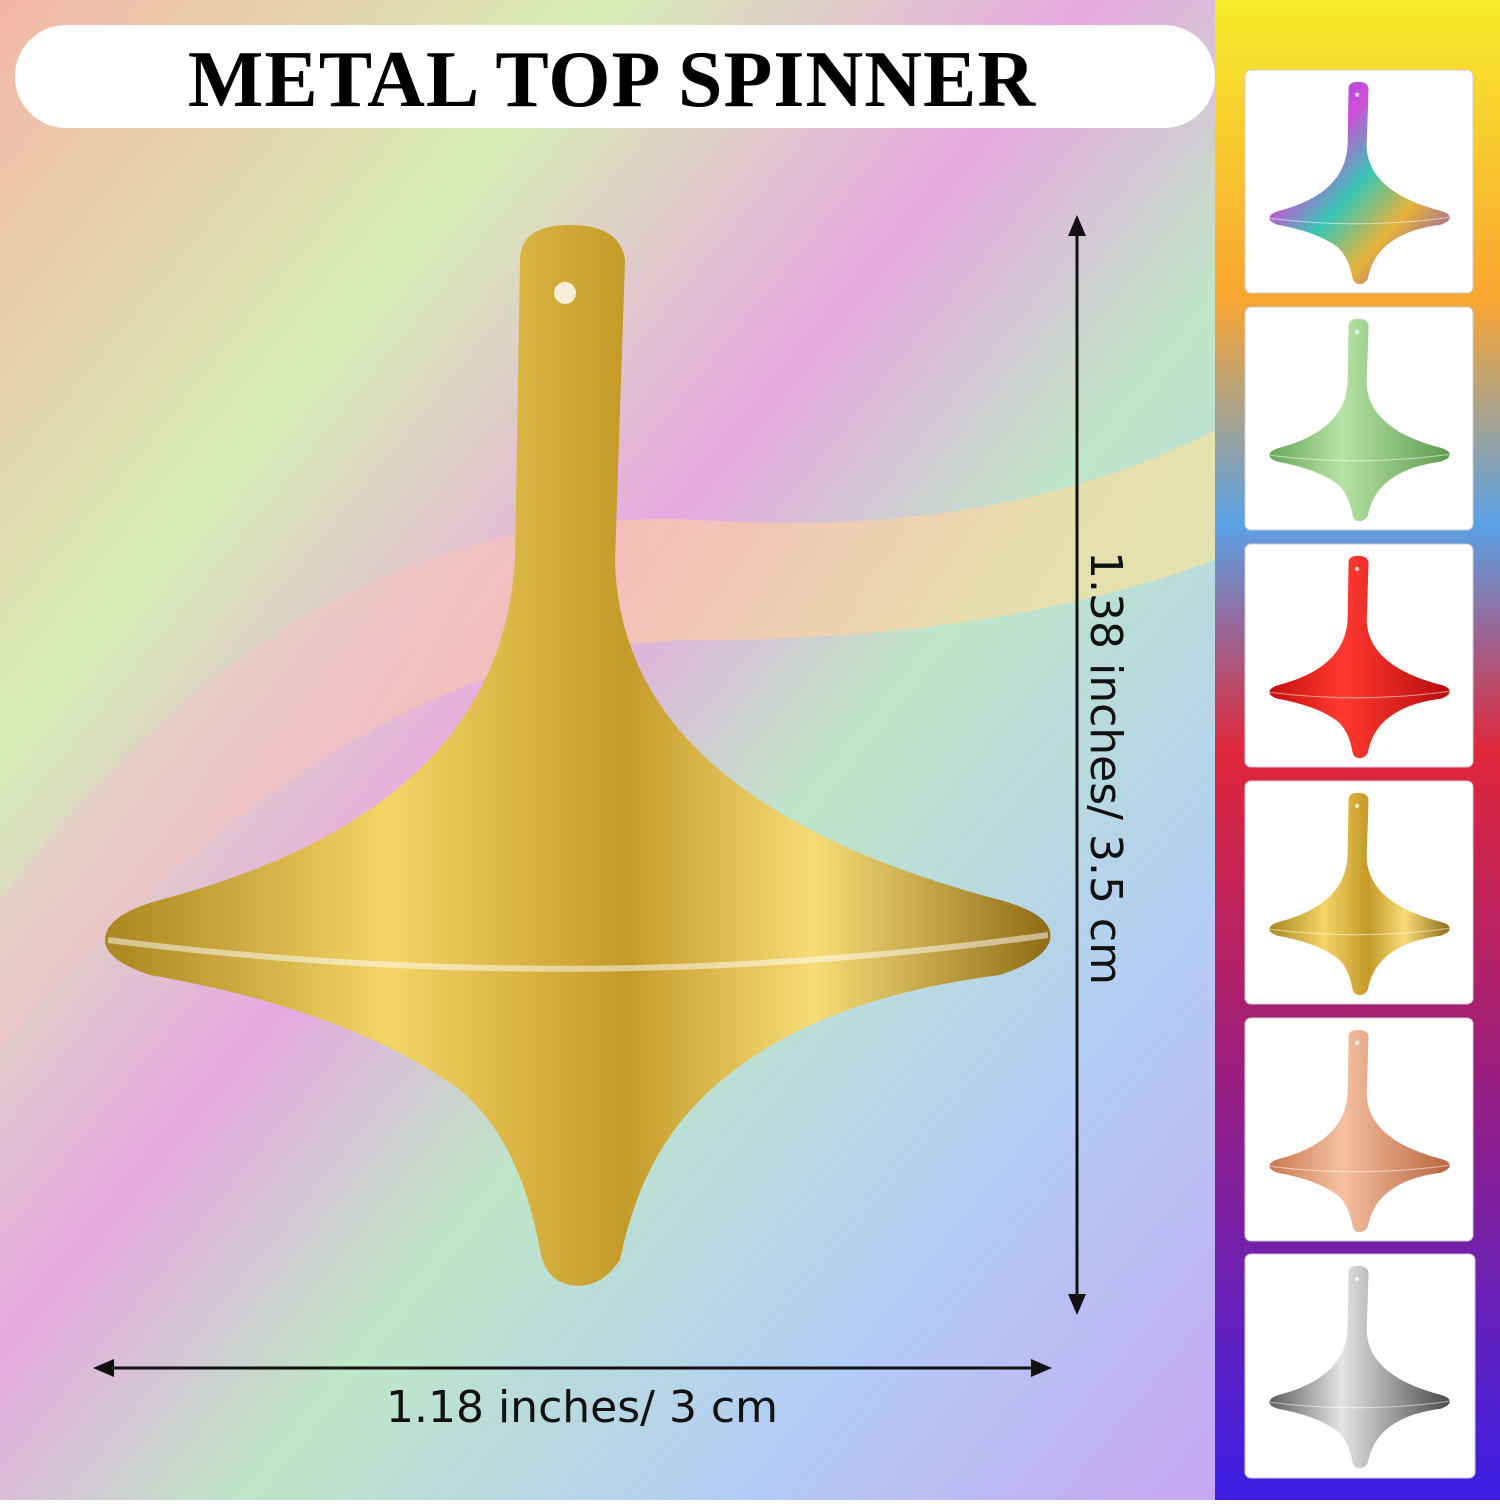  I want to click on height-arrow, so click(1077, 765).